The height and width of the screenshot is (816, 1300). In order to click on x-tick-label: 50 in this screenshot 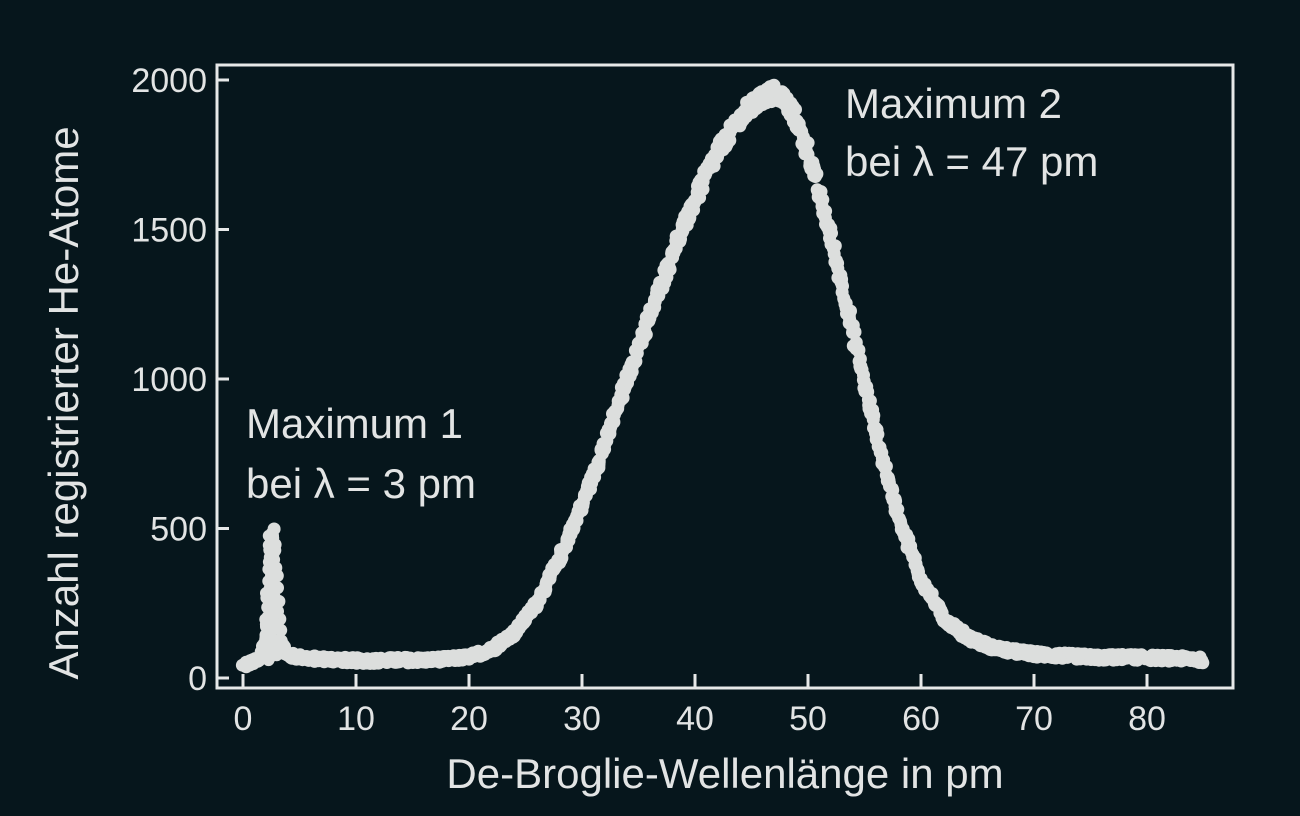, I will do `click(808, 719)`.